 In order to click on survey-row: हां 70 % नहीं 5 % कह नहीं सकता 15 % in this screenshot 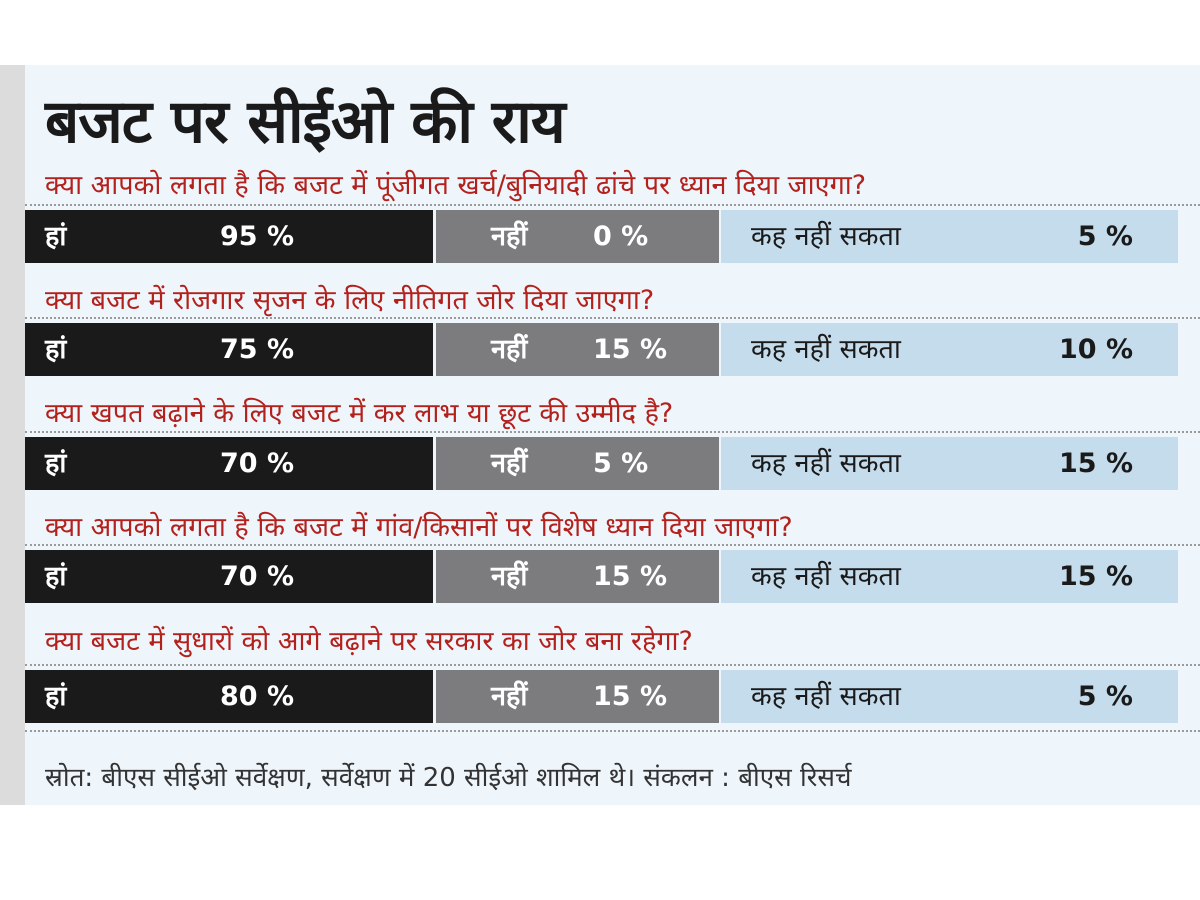, I will do `click(601, 463)`.